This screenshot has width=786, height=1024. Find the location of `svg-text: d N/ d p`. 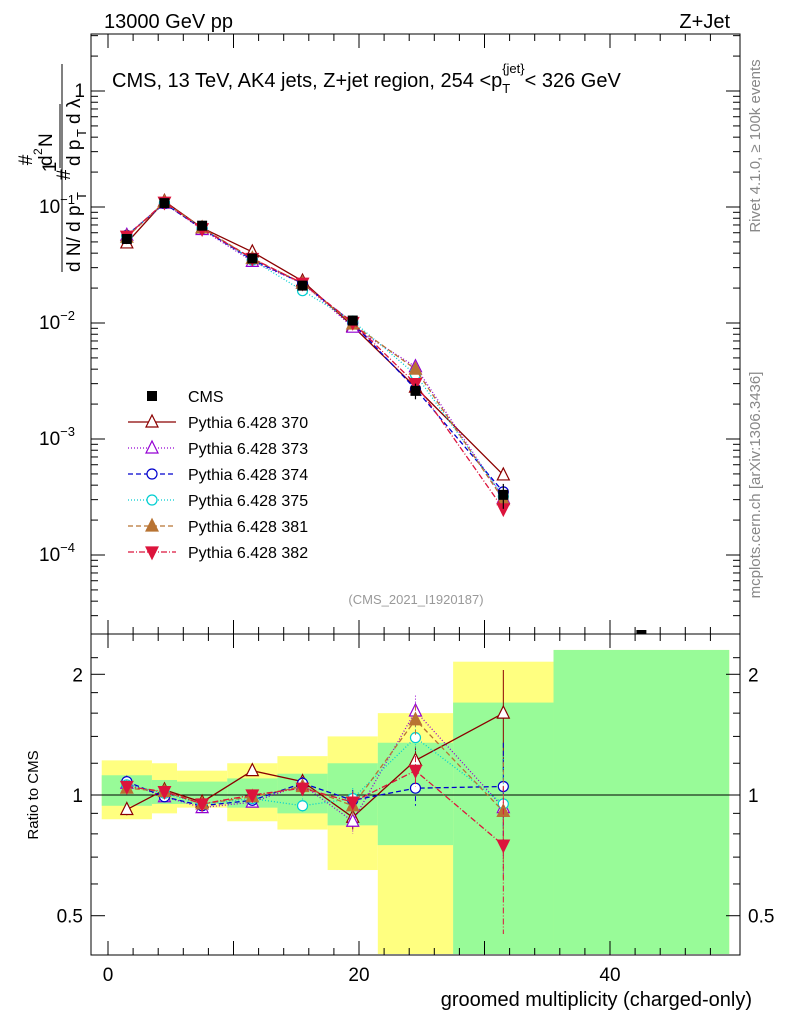

svg-text: d N/ d p is located at coordinates (74, 238).